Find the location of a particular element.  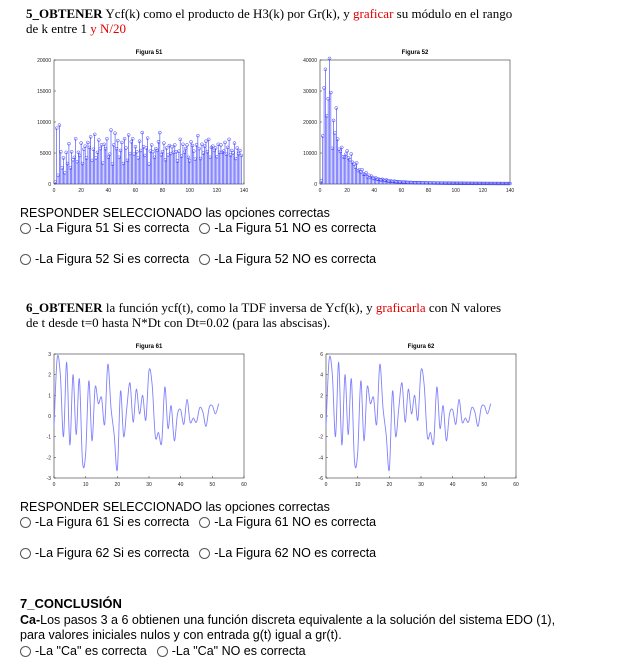

option-fig51-yes: -La Figura 51 Si es correcta is located at coordinates (104, 228).